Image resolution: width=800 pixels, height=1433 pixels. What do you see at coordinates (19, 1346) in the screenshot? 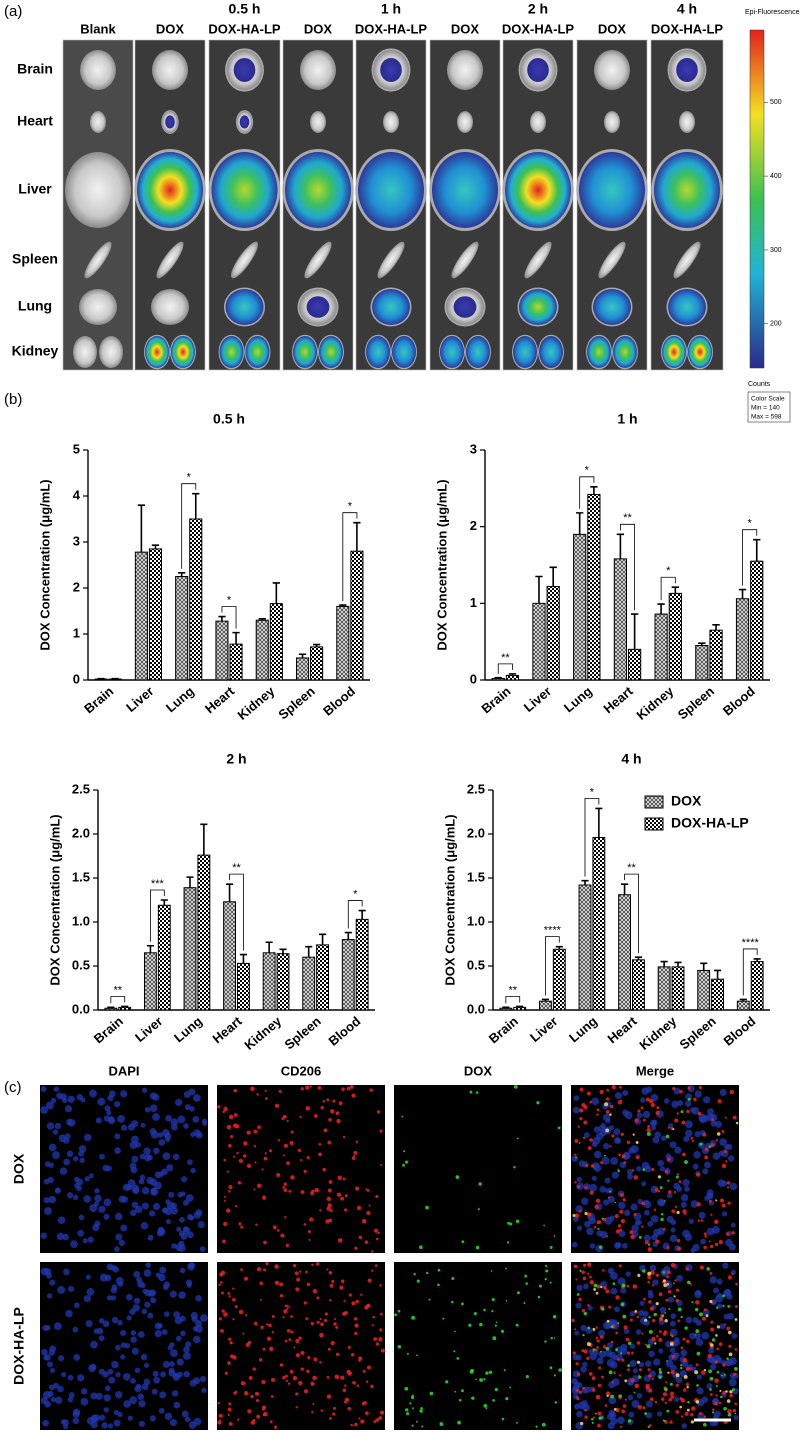
I see `group-label: DOX-HA-LP` at bounding box center [19, 1346].